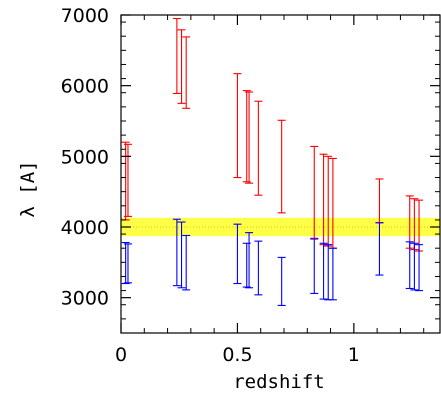  What do you see at coordinates (85, 16) in the screenshot?
I see `y-tick-label: 7000` at bounding box center [85, 16].